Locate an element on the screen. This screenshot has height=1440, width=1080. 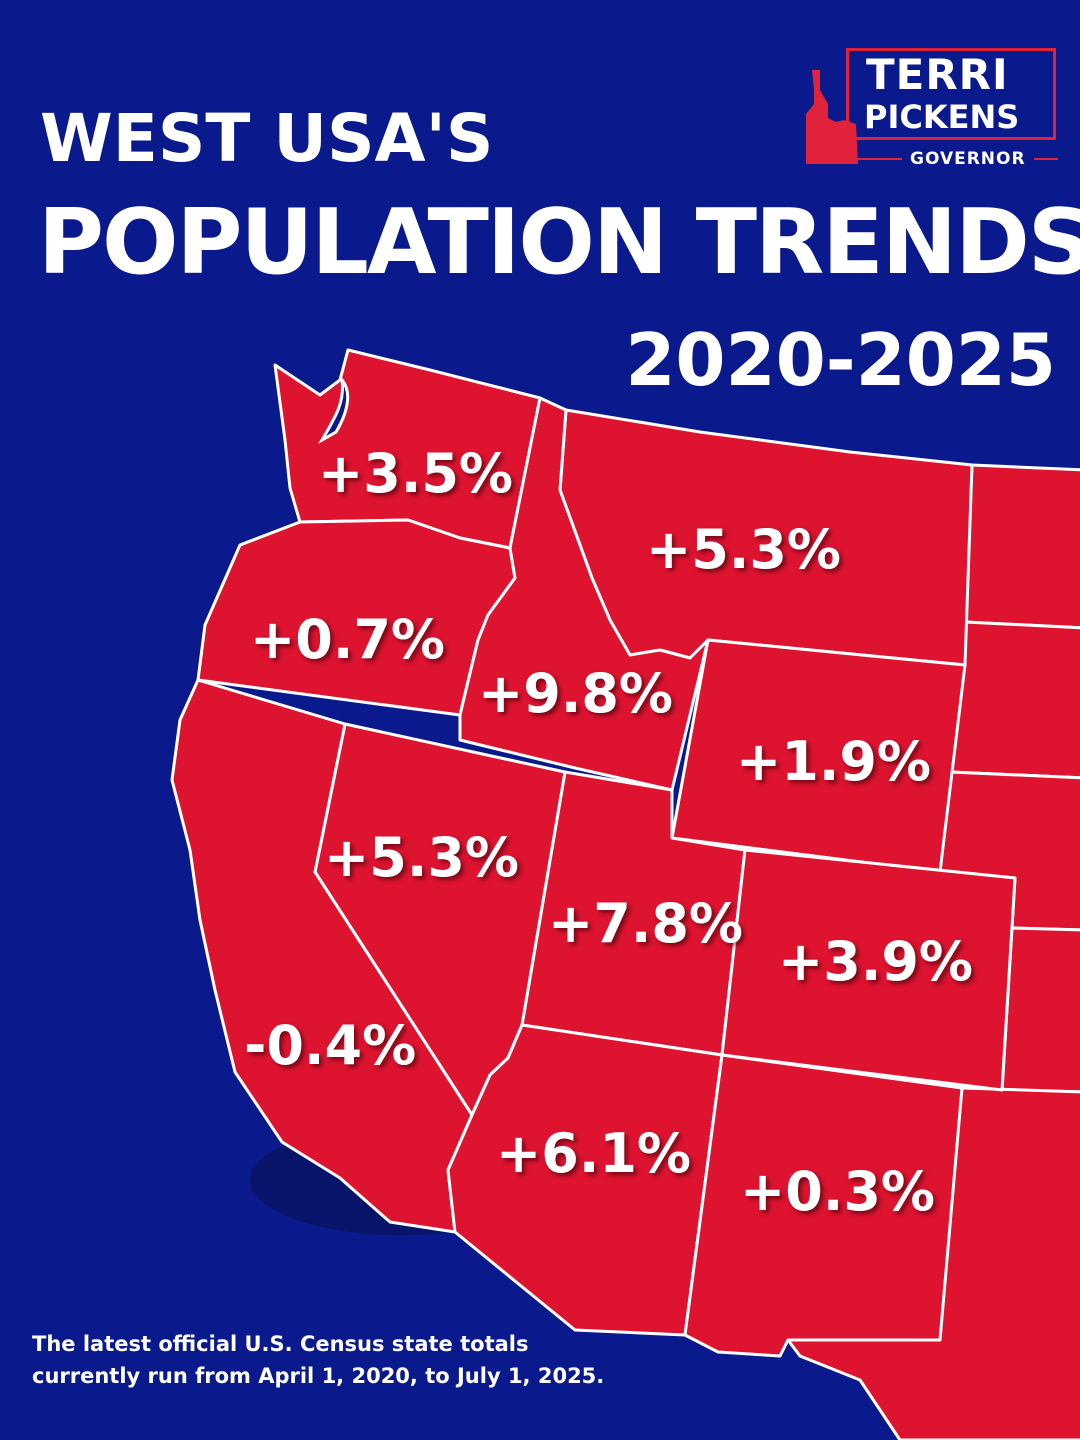
idaho-state-icon is located at coordinates (832, 117).